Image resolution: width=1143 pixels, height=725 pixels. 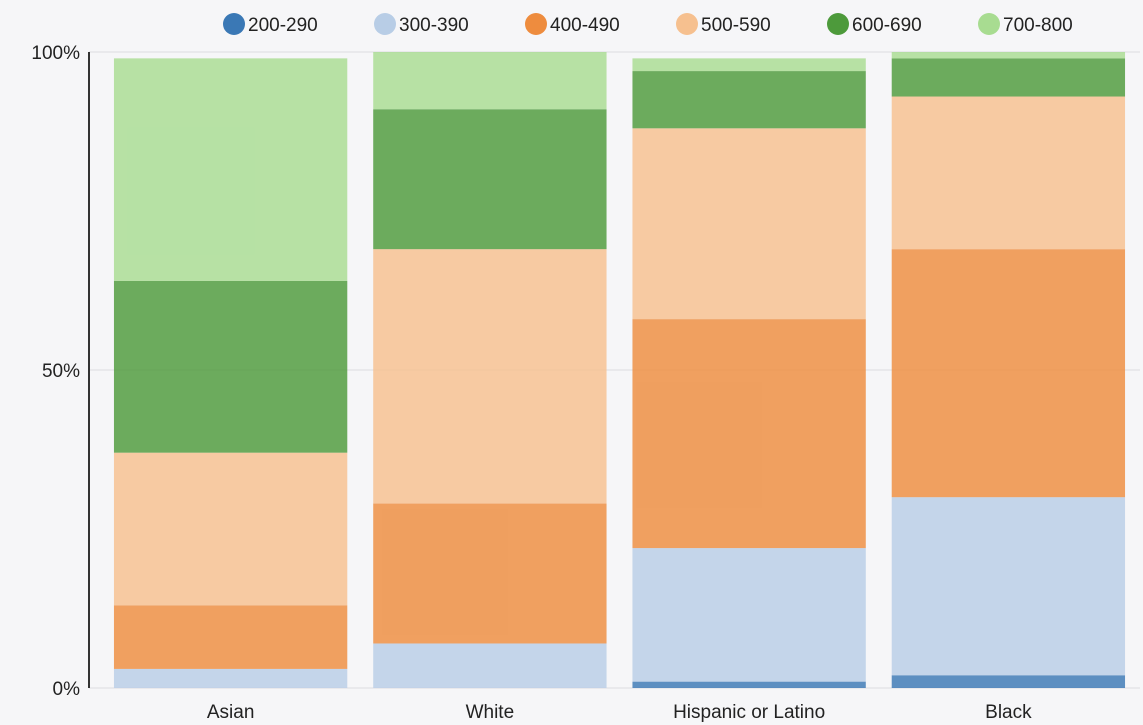 What do you see at coordinates (67, 689) in the screenshot?
I see `y-tick-label: 0%` at bounding box center [67, 689].